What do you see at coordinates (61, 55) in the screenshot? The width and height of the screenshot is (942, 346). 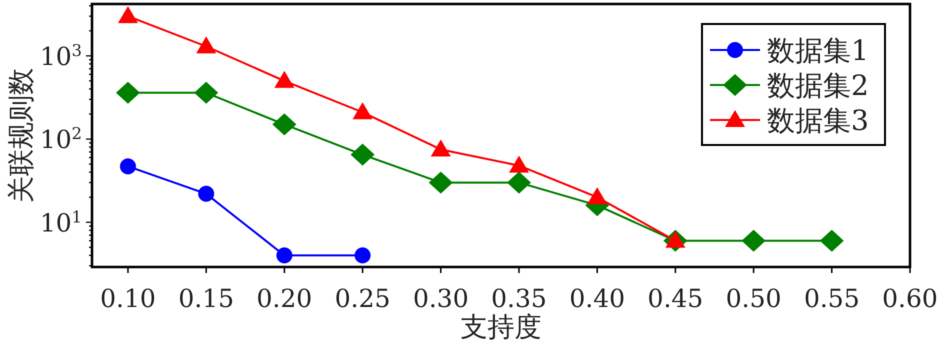 I see `y-tick-label: 10$^{3}$` at bounding box center [61, 55].